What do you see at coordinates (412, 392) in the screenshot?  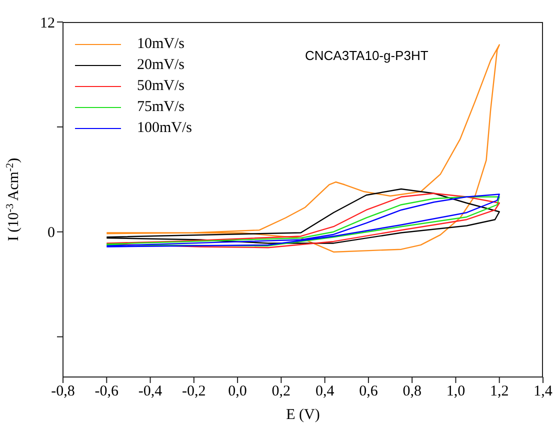 I see `x-tick-label: 0,8` at bounding box center [412, 392].